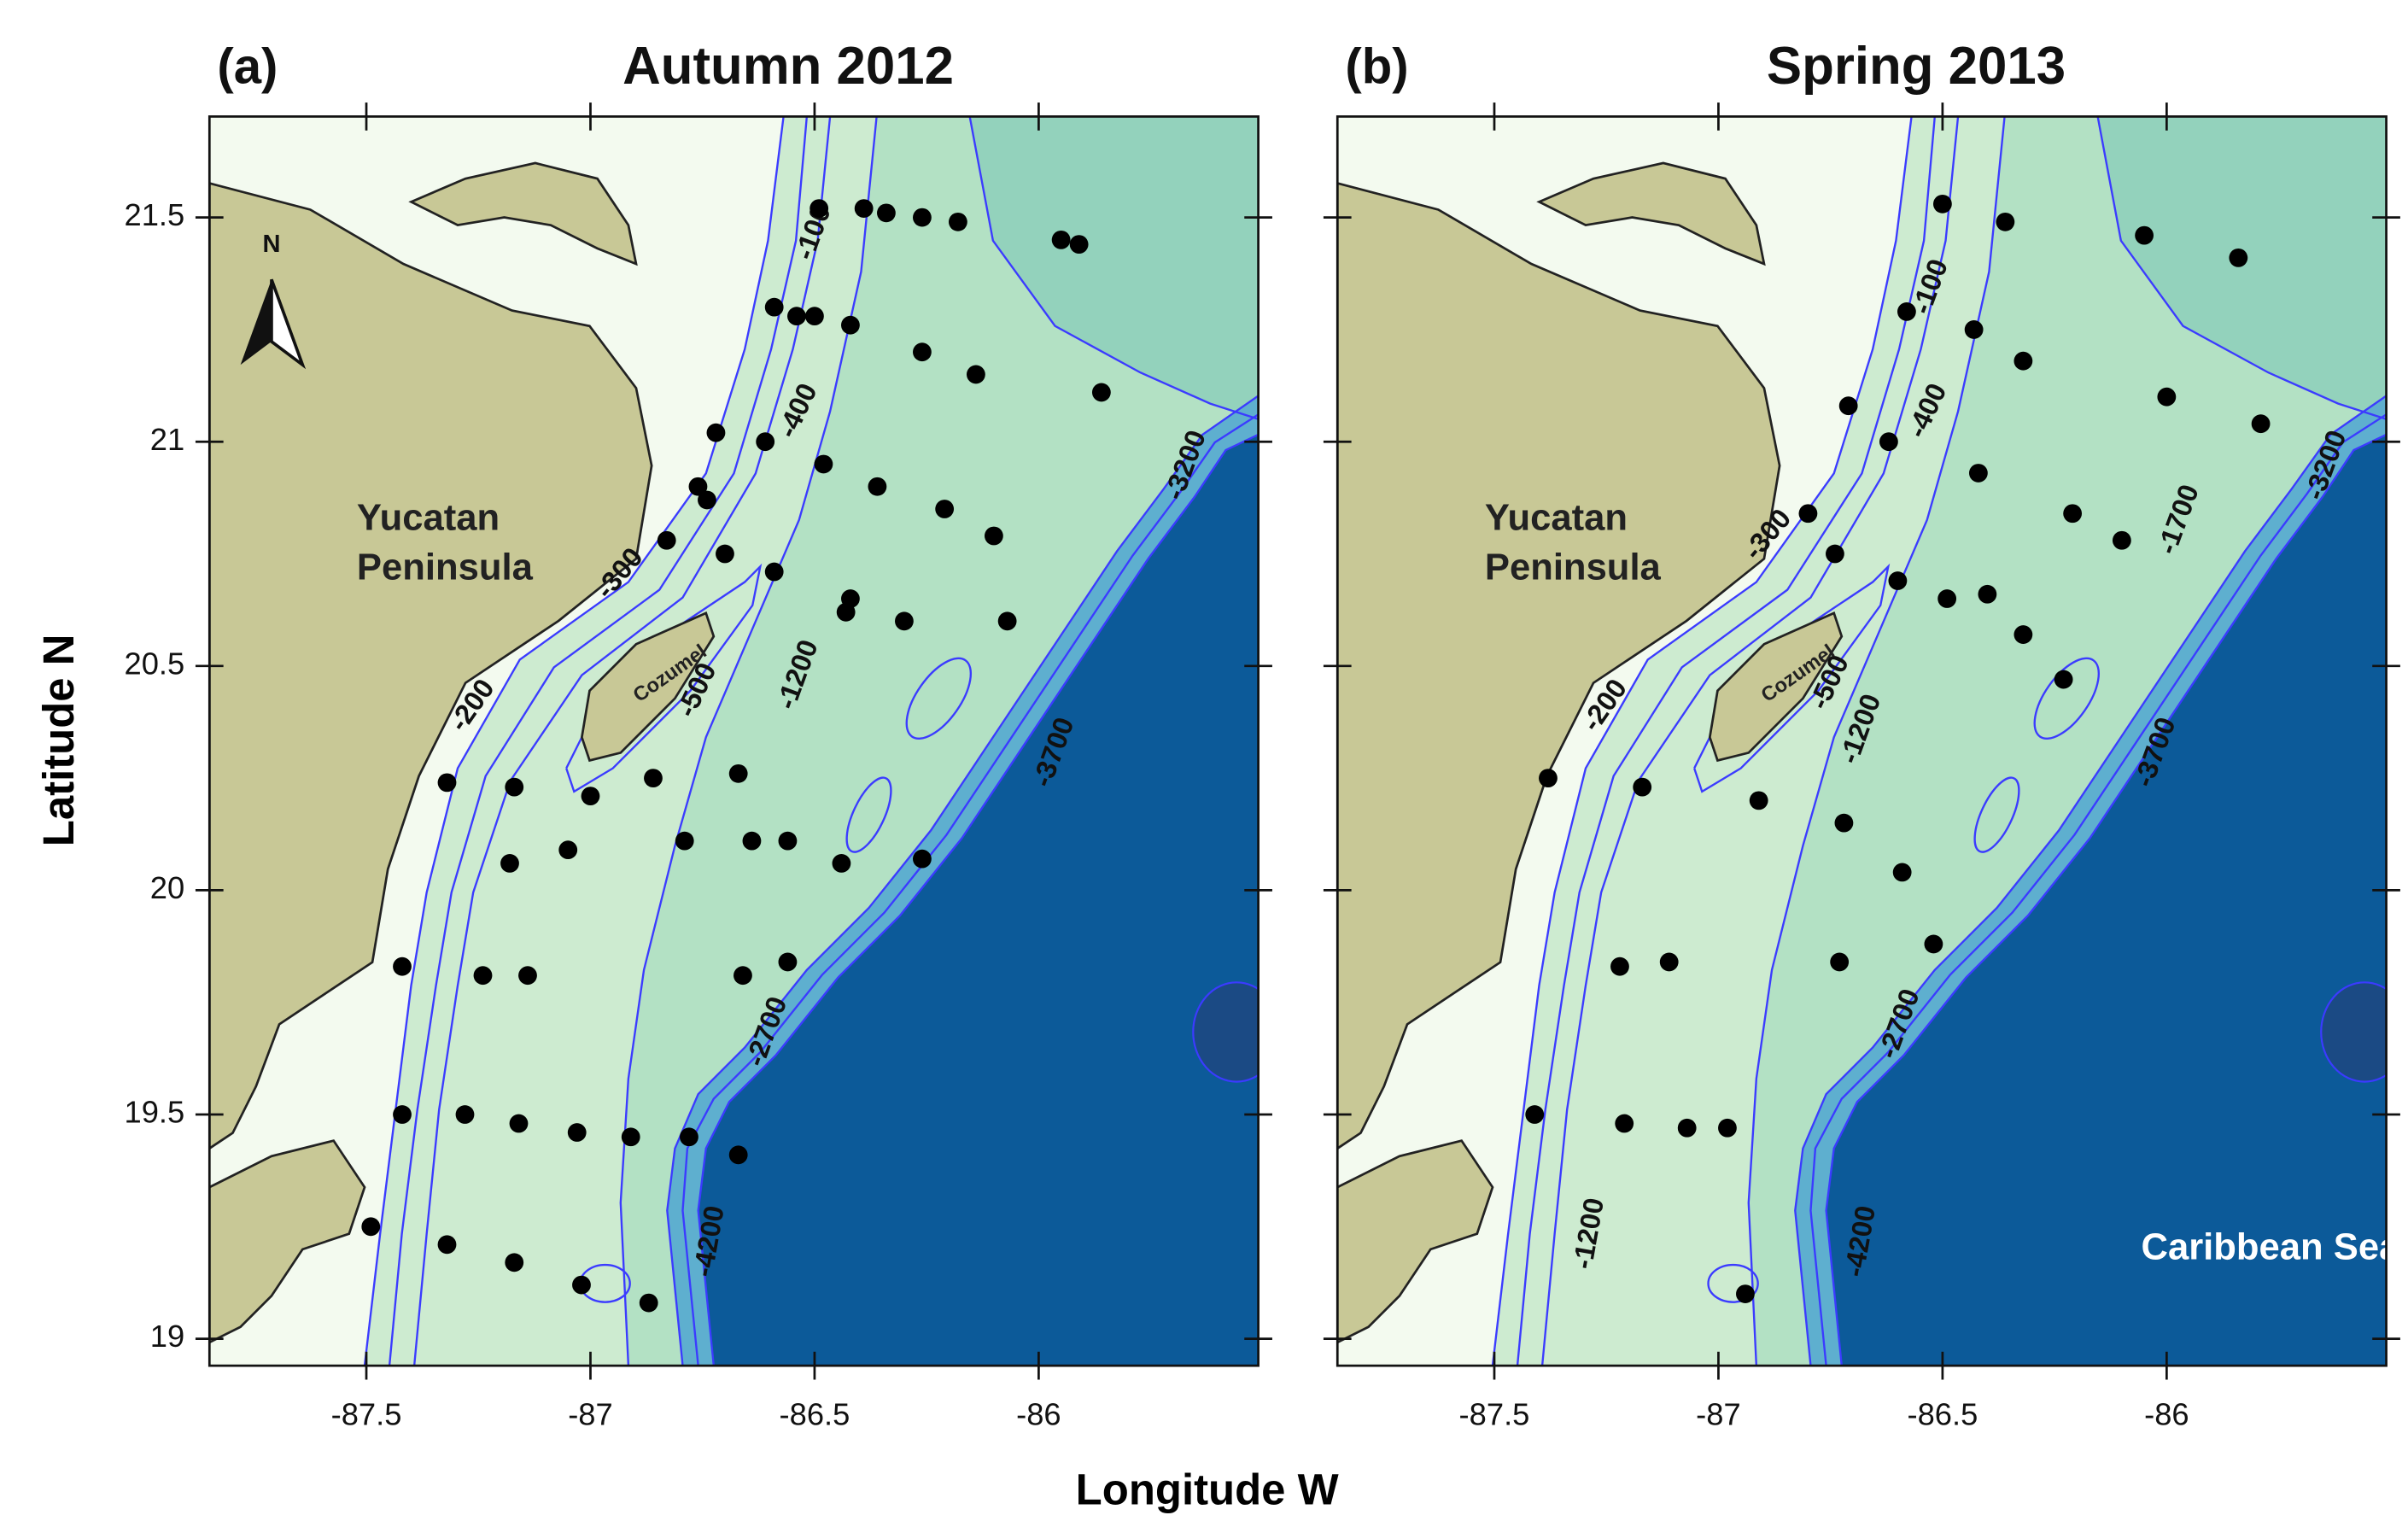  I want to click on y-tick-label: 21.5, so click(155, 214).